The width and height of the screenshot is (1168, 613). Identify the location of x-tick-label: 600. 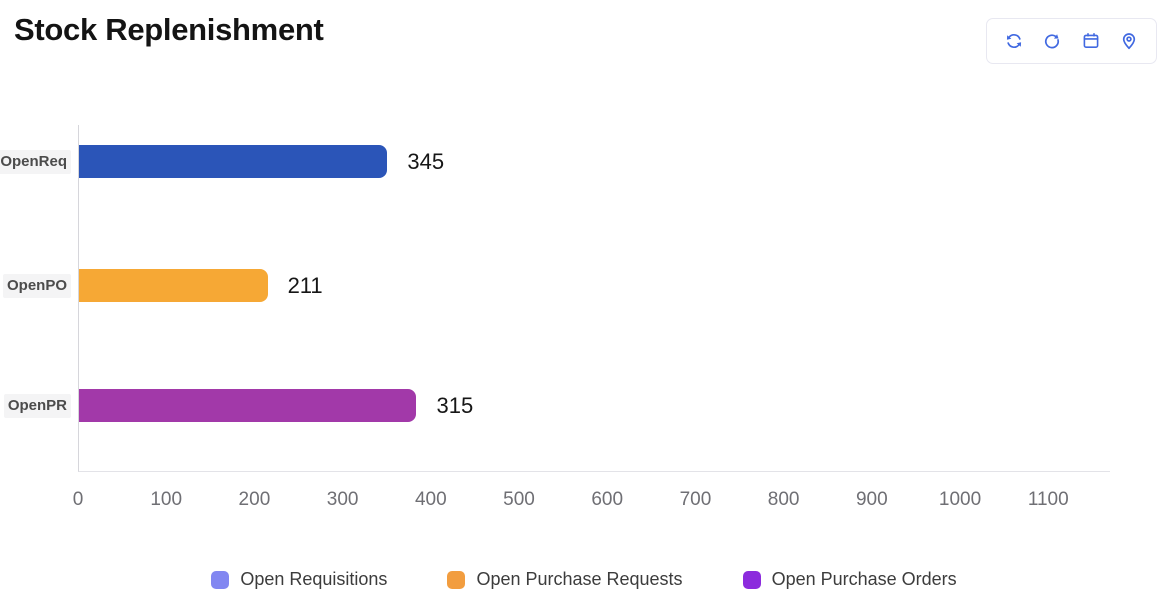
(607, 499).